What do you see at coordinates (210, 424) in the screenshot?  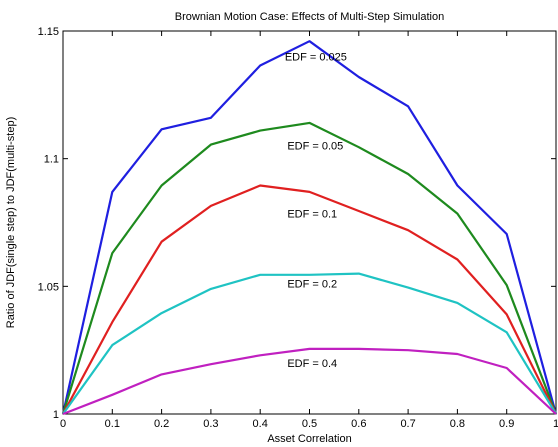 I see `x-tick-label: 0.3` at bounding box center [210, 424].